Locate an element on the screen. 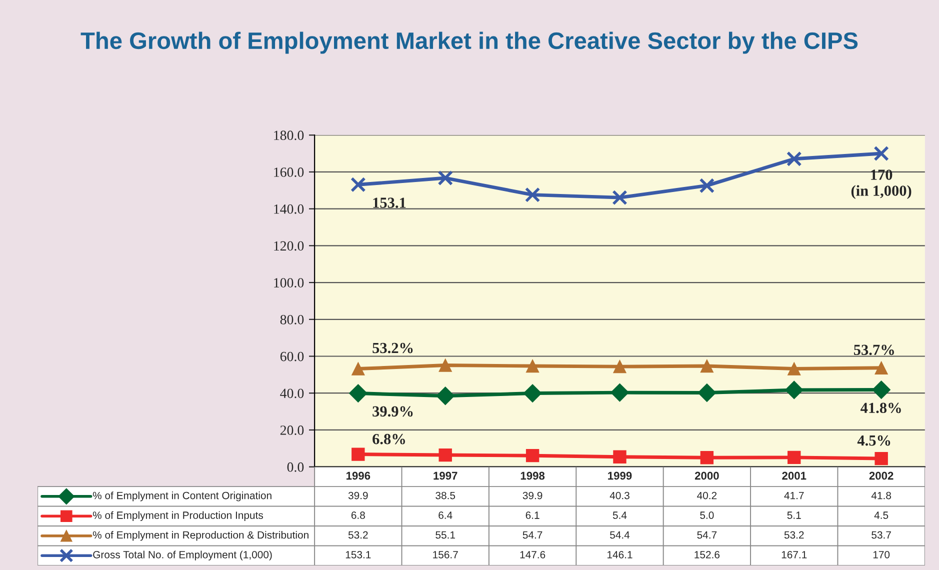 This screenshot has height=570, width=939. data-label: 156.7 is located at coordinates (445, 554).